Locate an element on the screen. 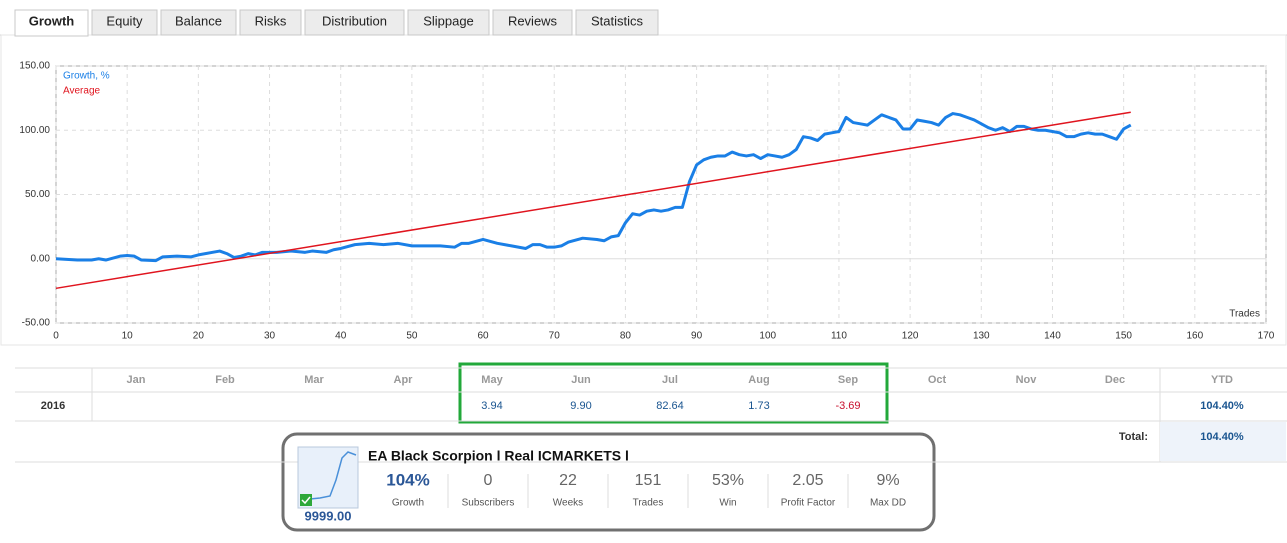  month-header: Jan is located at coordinates (136, 380).